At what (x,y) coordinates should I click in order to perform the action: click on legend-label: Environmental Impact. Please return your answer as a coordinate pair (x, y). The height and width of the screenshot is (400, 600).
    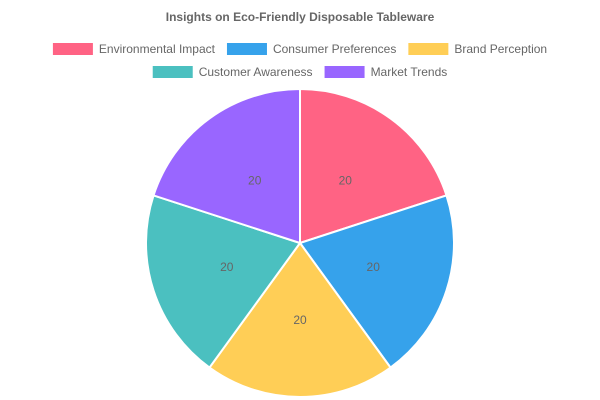
    Looking at the image, I should click on (157, 49).